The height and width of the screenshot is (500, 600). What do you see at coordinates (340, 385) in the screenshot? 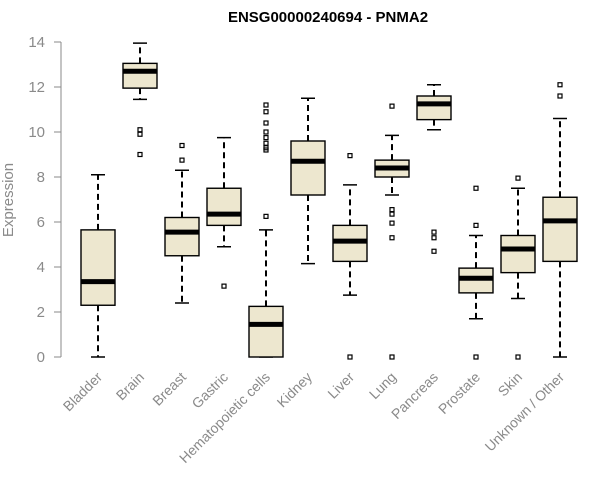
I see `x-tick-label: Liver` at bounding box center [340, 385].